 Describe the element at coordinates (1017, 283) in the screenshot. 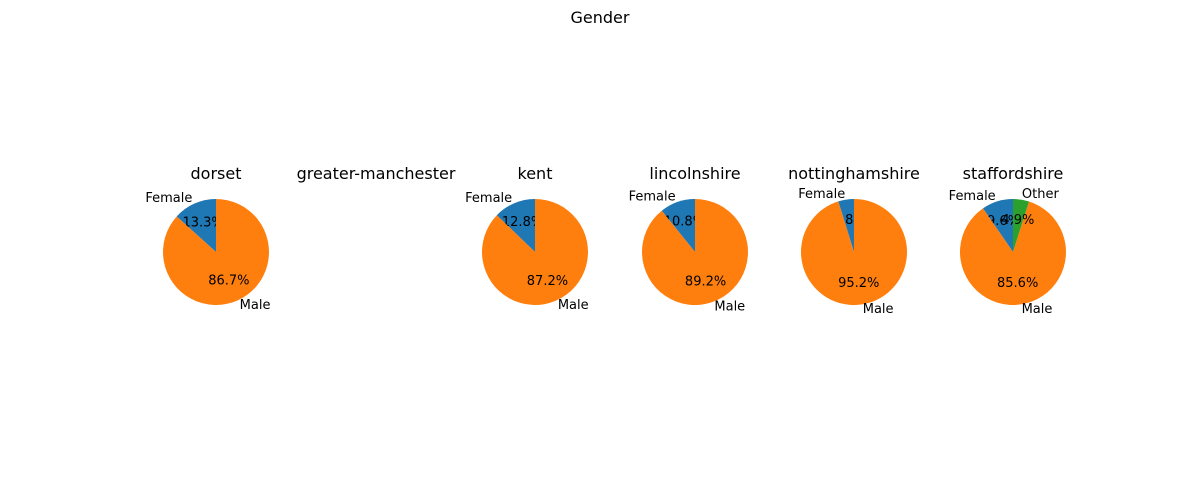

I see `pct-label-staffordshire-male: 85.6%` at that location.